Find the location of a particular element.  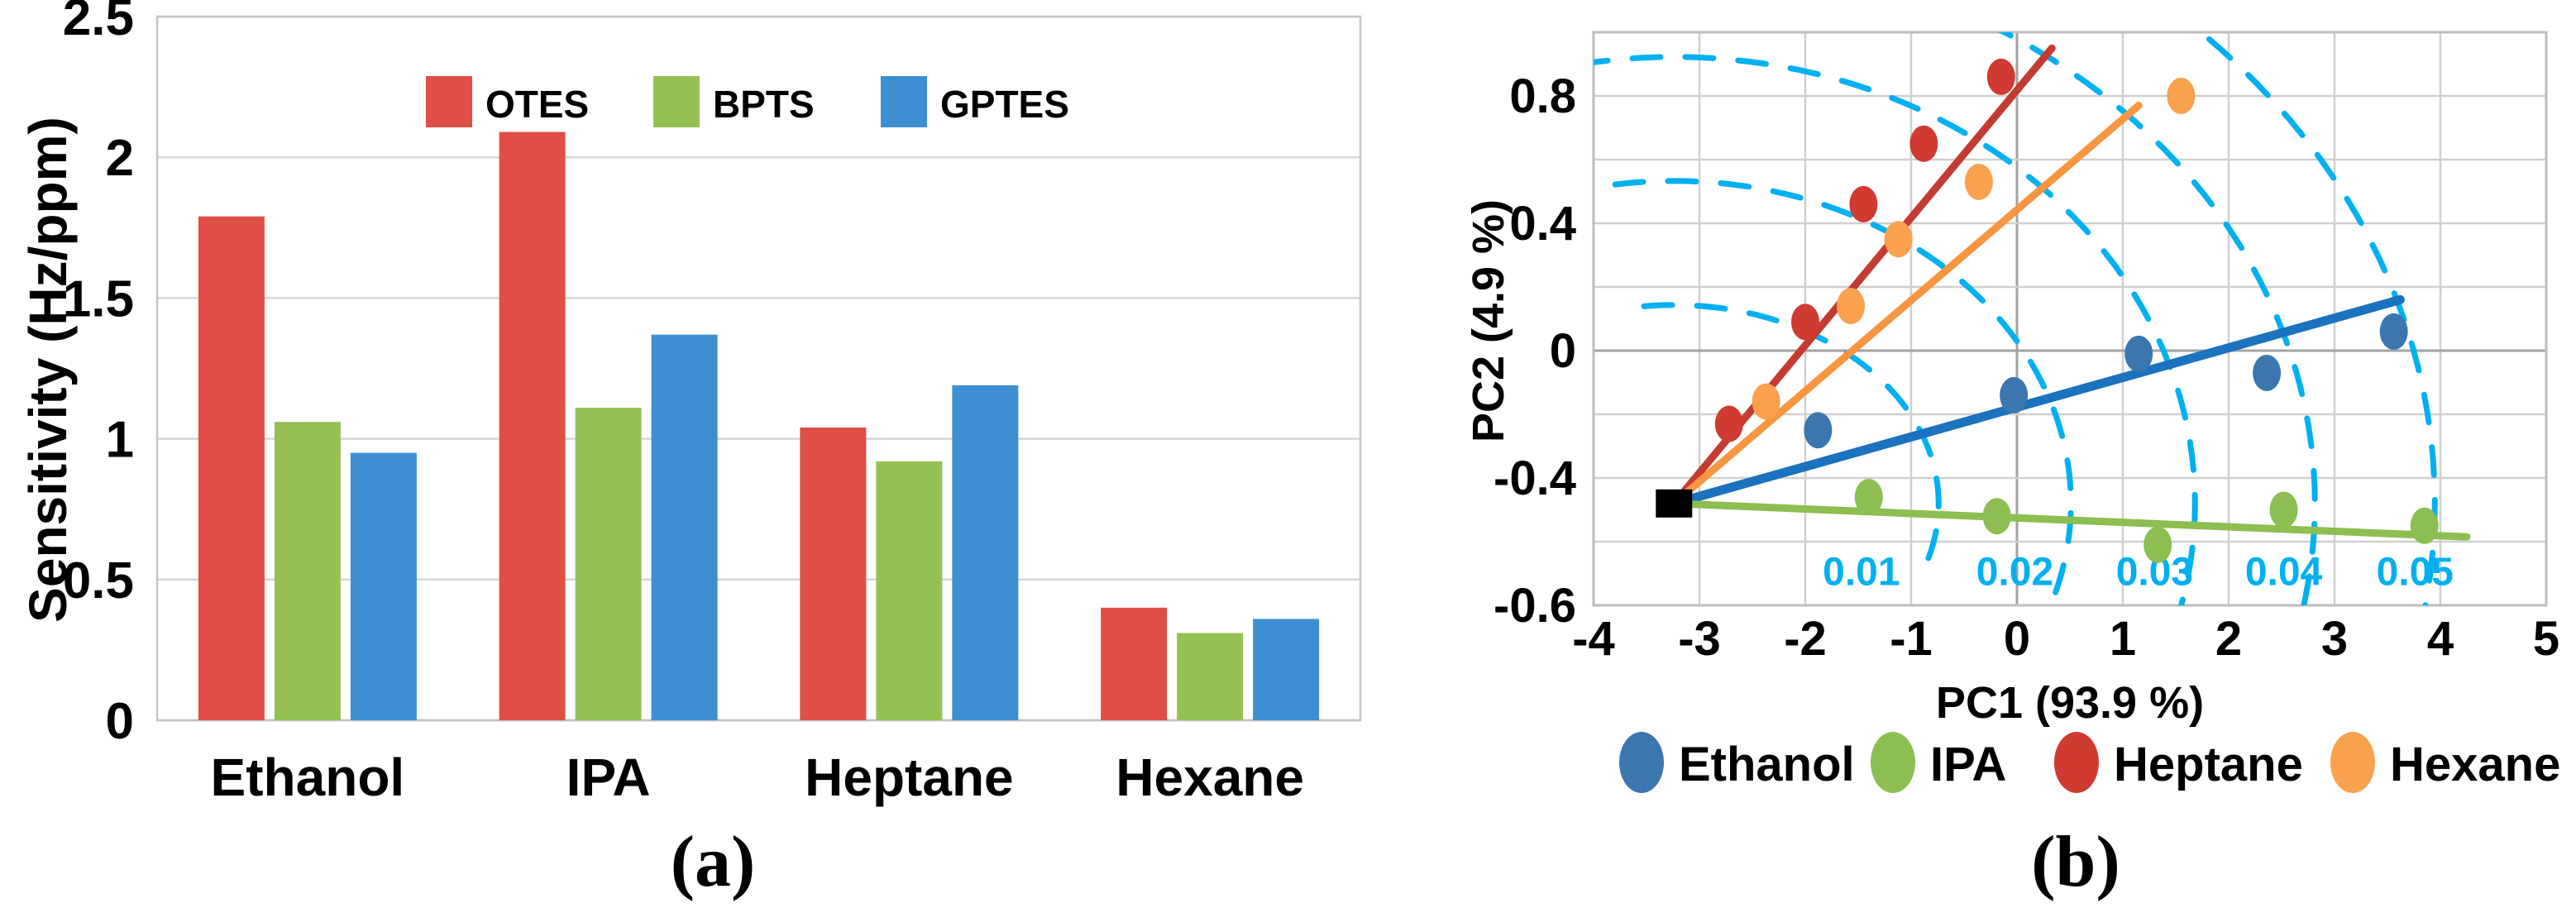

bar-gptes-ethanol is located at coordinates (383, 586).